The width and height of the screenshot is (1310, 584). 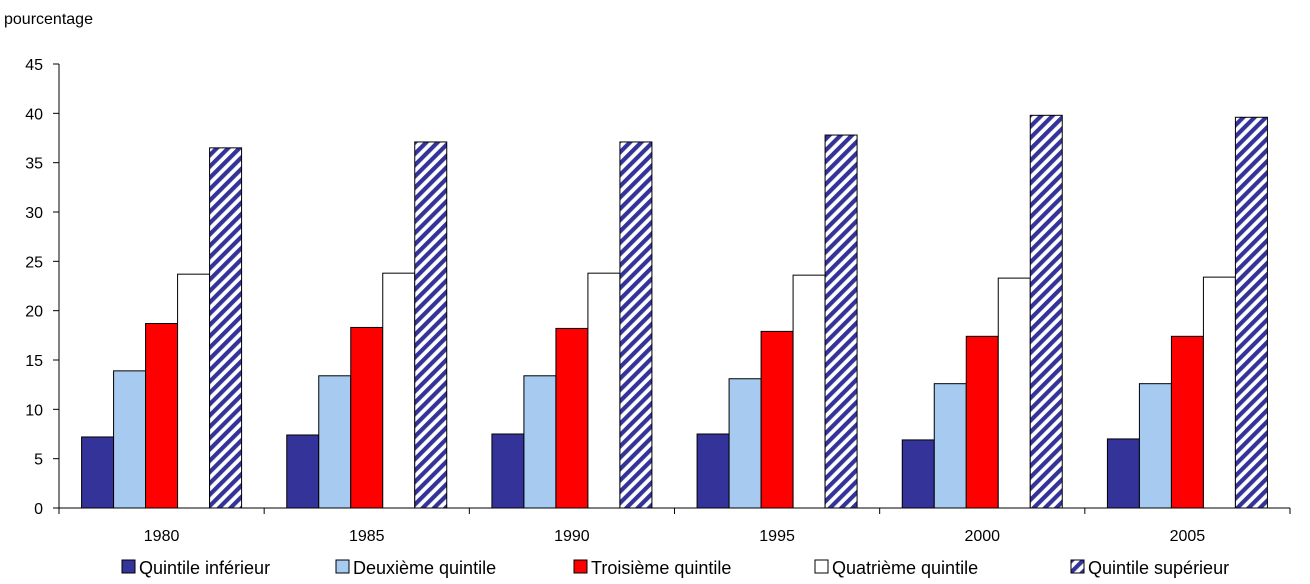 What do you see at coordinates (34, 213) in the screenshot?
I see `y-tick-label: 30` at bounding box center [34, 213].